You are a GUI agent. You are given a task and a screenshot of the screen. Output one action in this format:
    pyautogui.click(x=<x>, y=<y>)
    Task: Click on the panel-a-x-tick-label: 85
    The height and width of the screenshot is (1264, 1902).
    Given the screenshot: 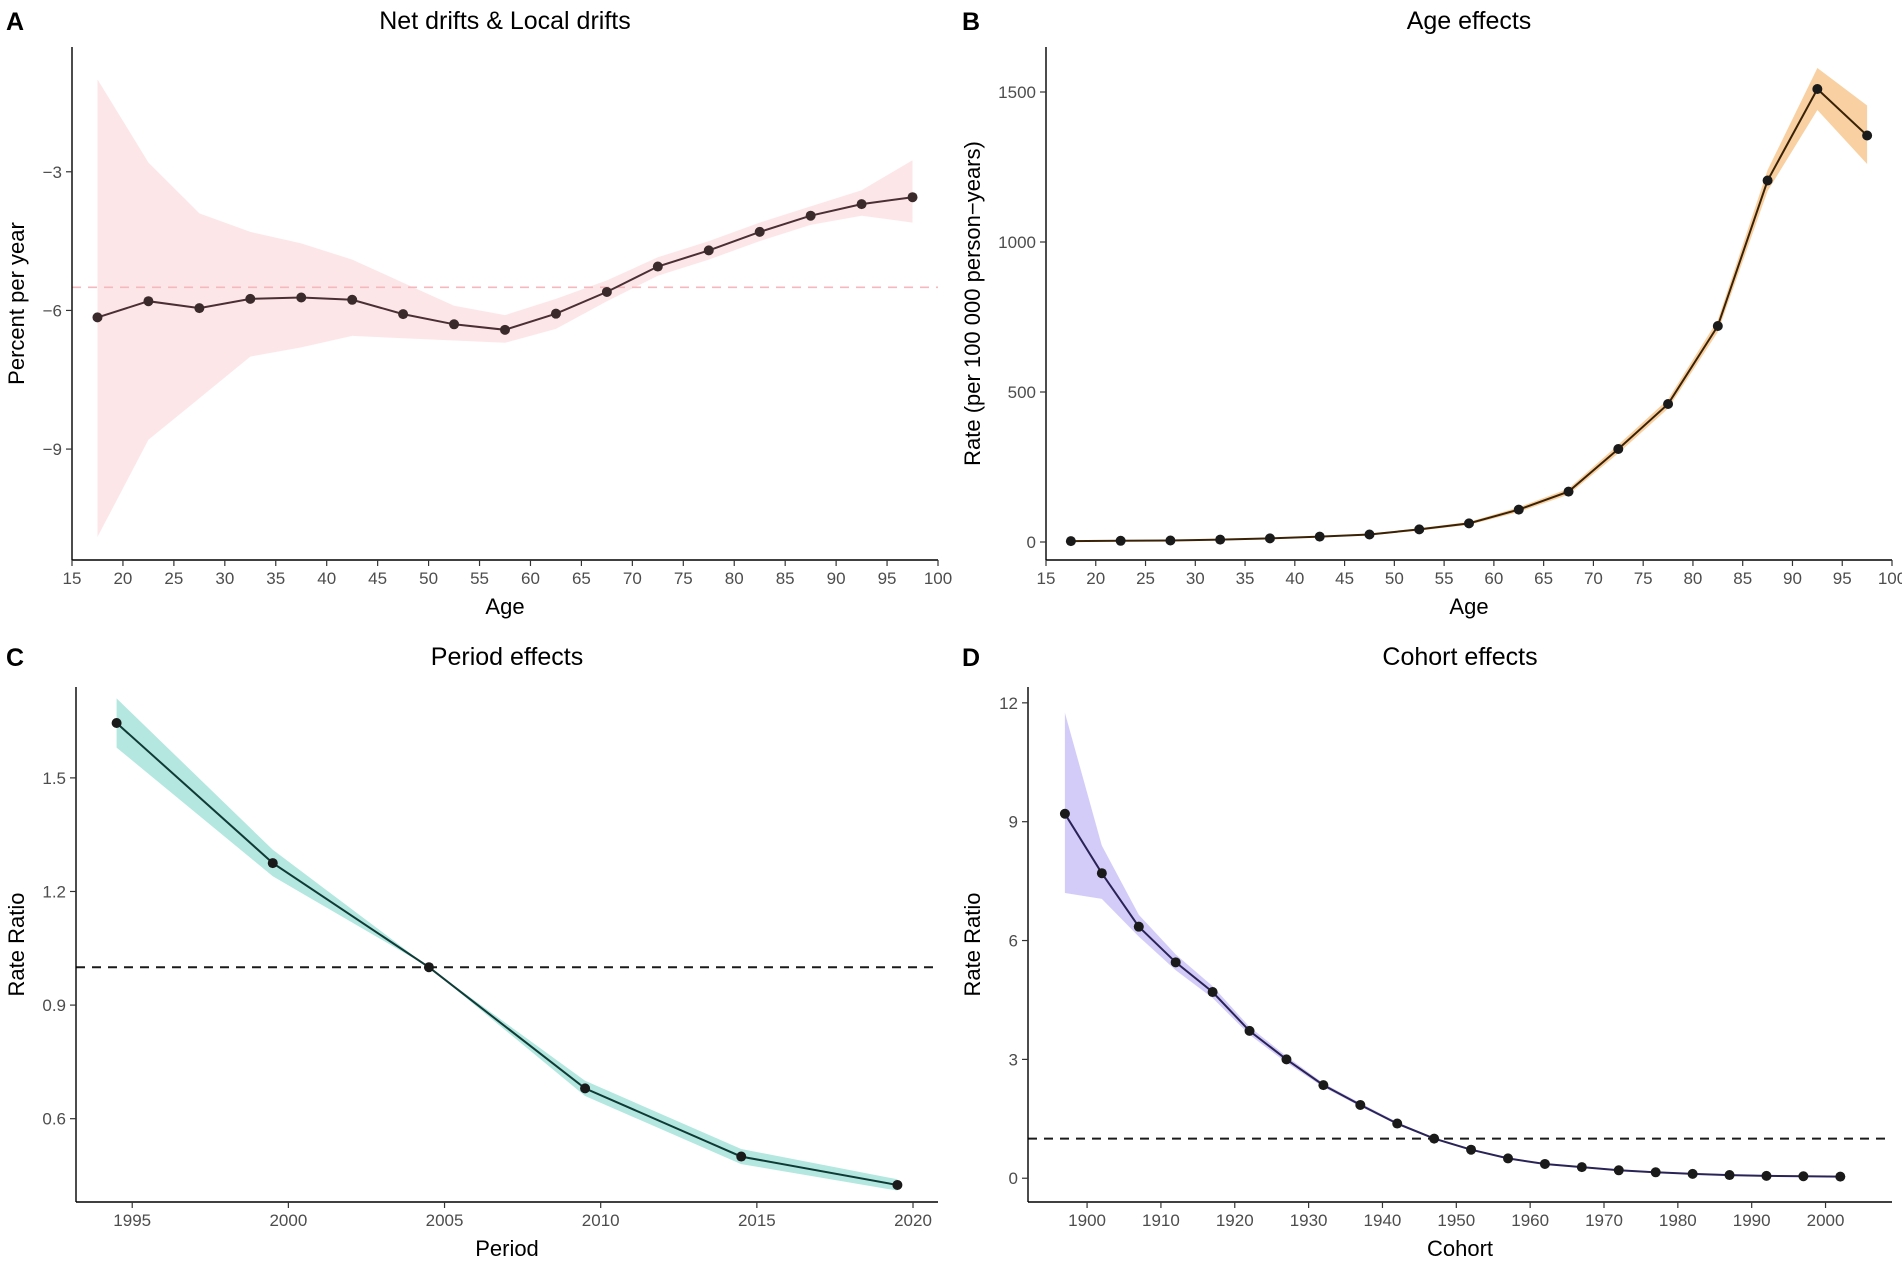 What is the action you would take?
    pyautogui.click(x=785, y=578)
    